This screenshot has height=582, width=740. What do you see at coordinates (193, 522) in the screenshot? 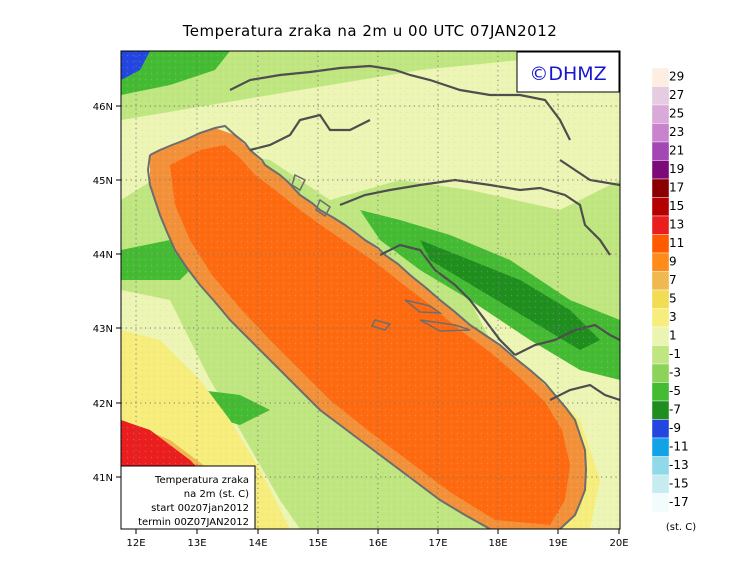
I see `info-line: termin 00Z07JAN2012` at bounding box center [193, 522].